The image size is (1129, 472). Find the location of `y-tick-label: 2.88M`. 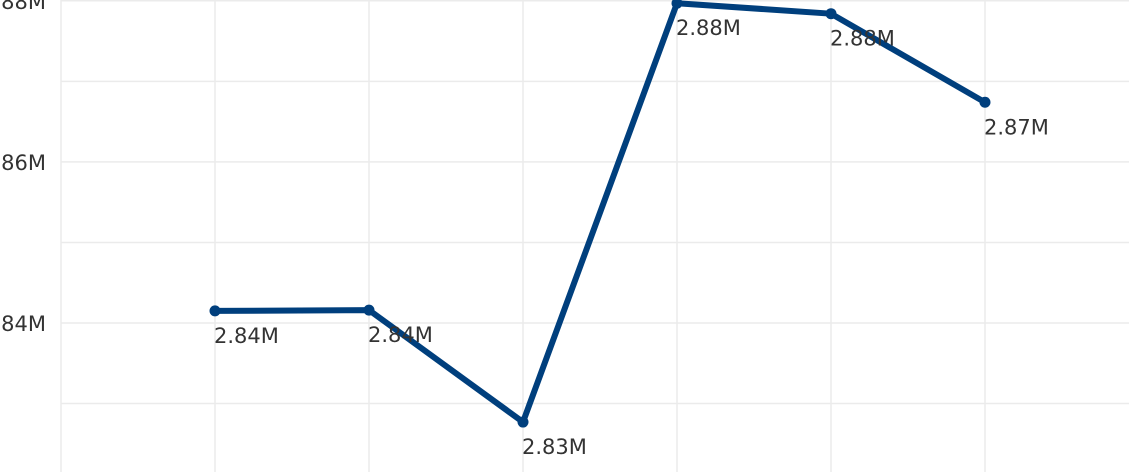

y-tick-label: 2.88M is located at coordinates (23, 7).